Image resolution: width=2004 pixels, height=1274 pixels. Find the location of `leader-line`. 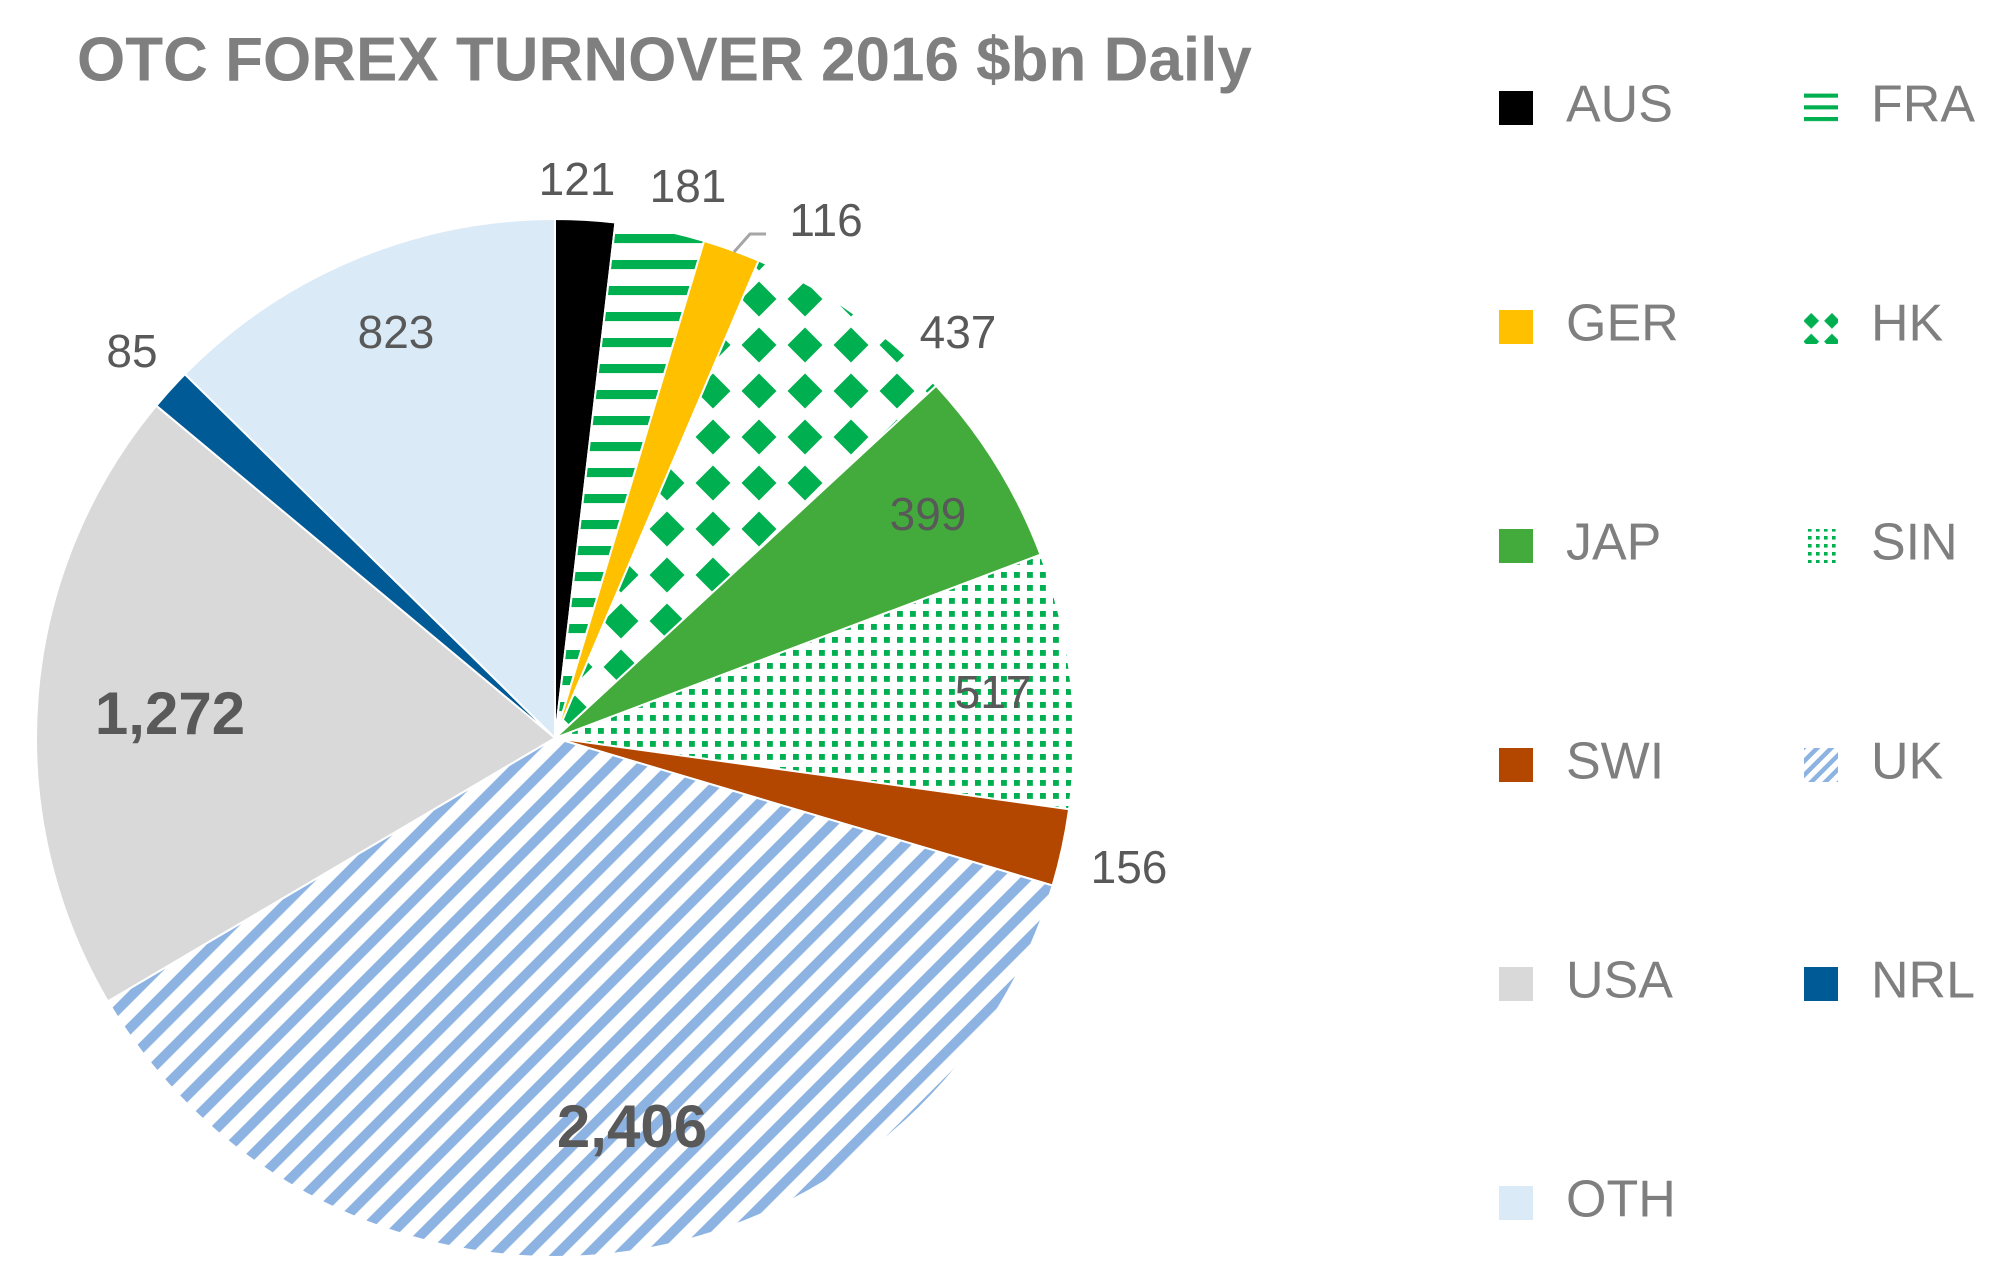

leader-line is located at coordinates (749, 242).